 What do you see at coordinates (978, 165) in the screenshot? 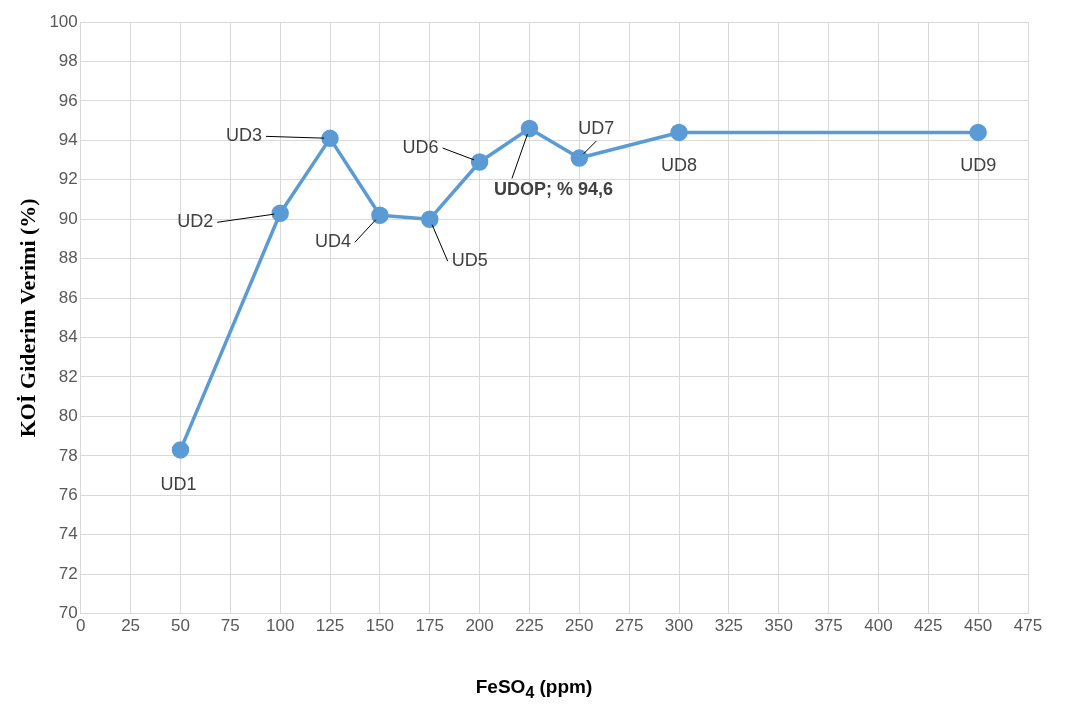
I see `annotation: UD9` at bounding box center [978, 165].